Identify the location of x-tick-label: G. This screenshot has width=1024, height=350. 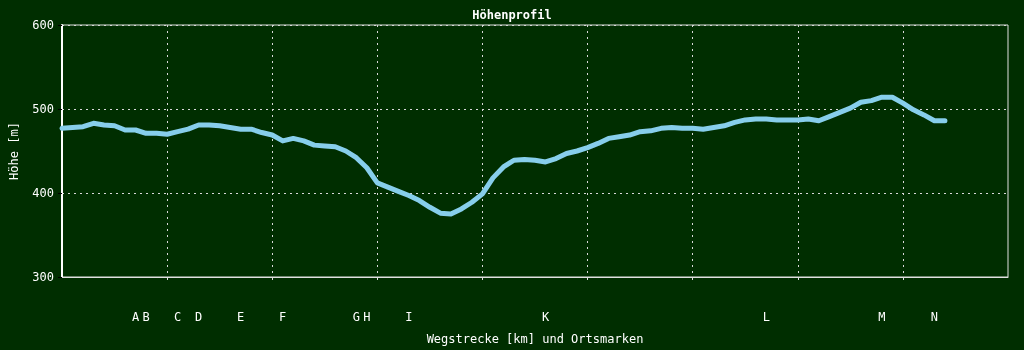
(356, 317).